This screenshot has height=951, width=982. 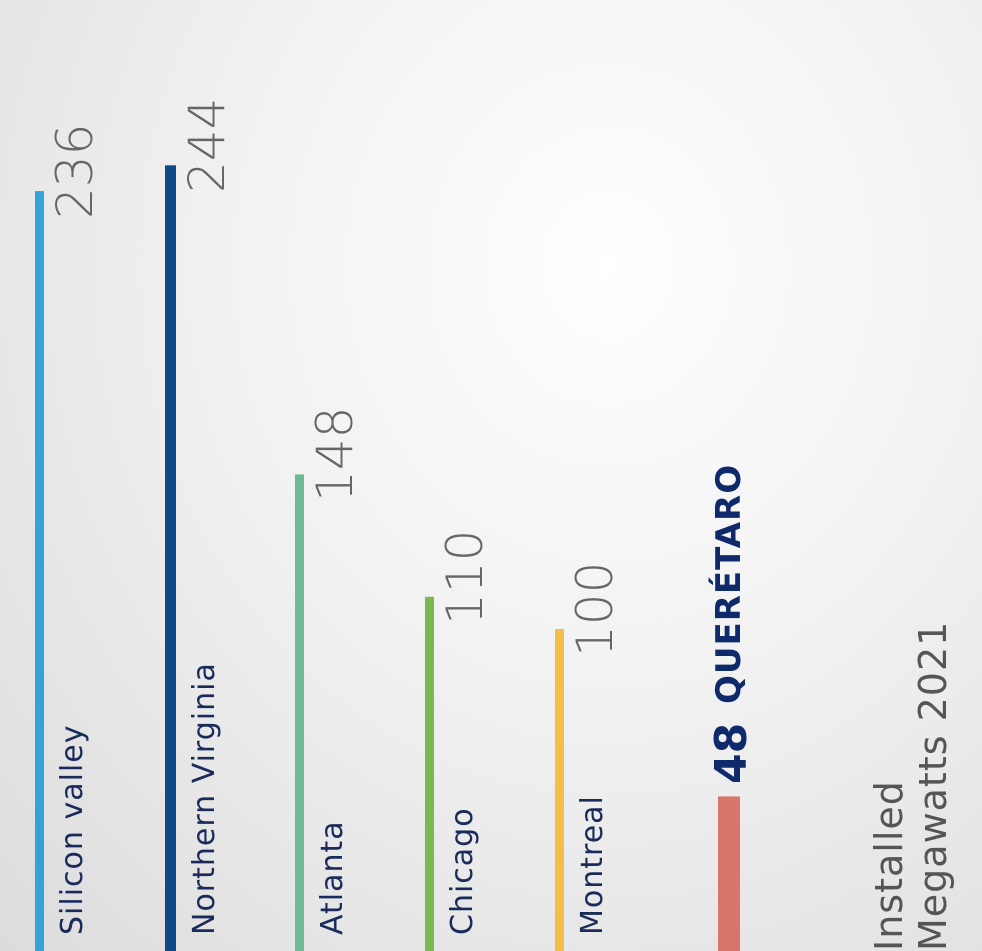 I want to click on category-label-3: Chicago, so click(x=462, y=871).